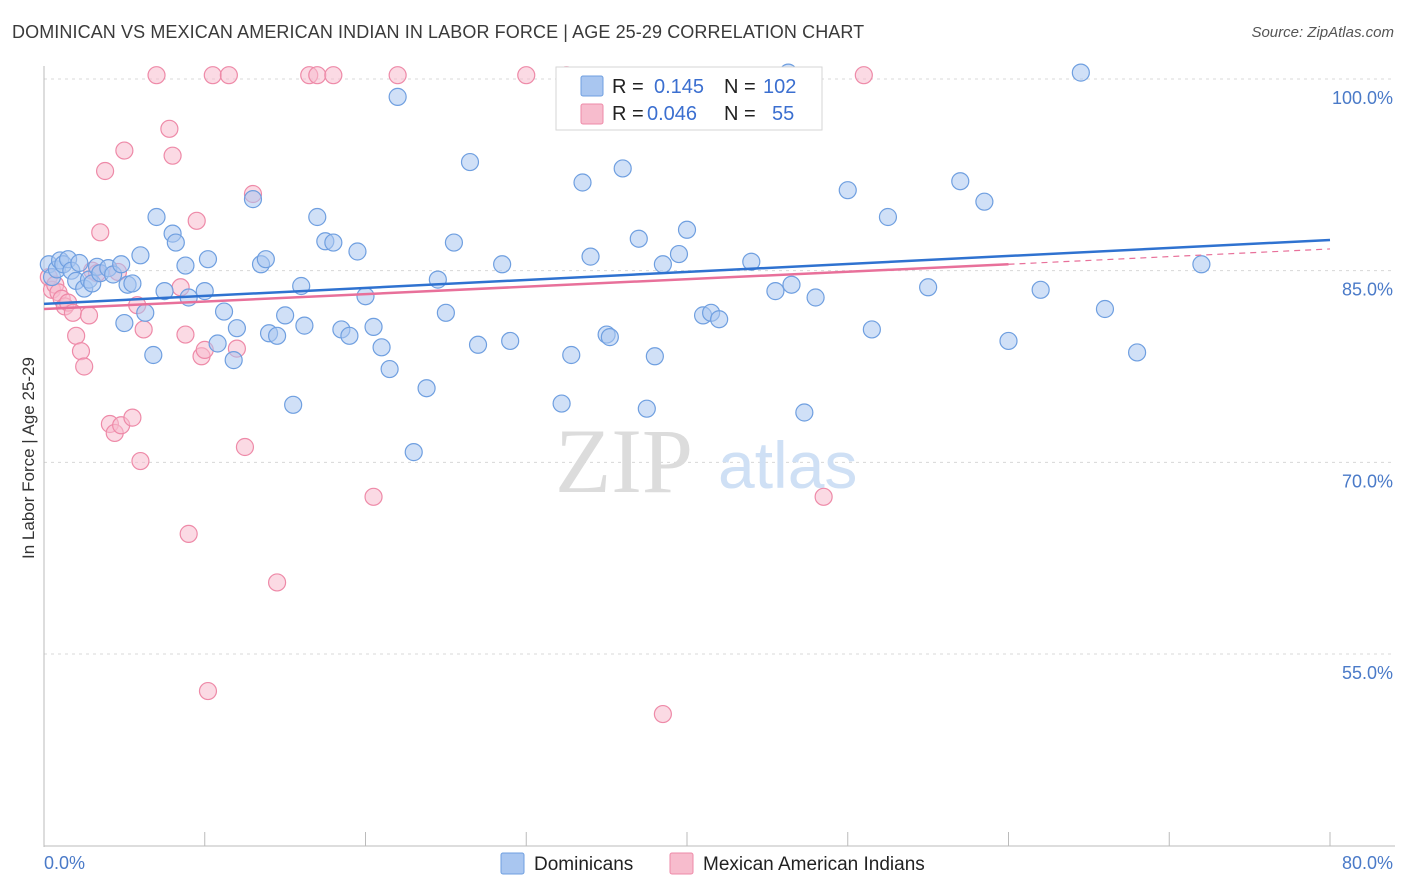 The image size is (1406, 892). What do you see at coordinates (526, 287) in the screenshot?
I see `trendline-mexican-american-indians` at bounding box center [526, 287].